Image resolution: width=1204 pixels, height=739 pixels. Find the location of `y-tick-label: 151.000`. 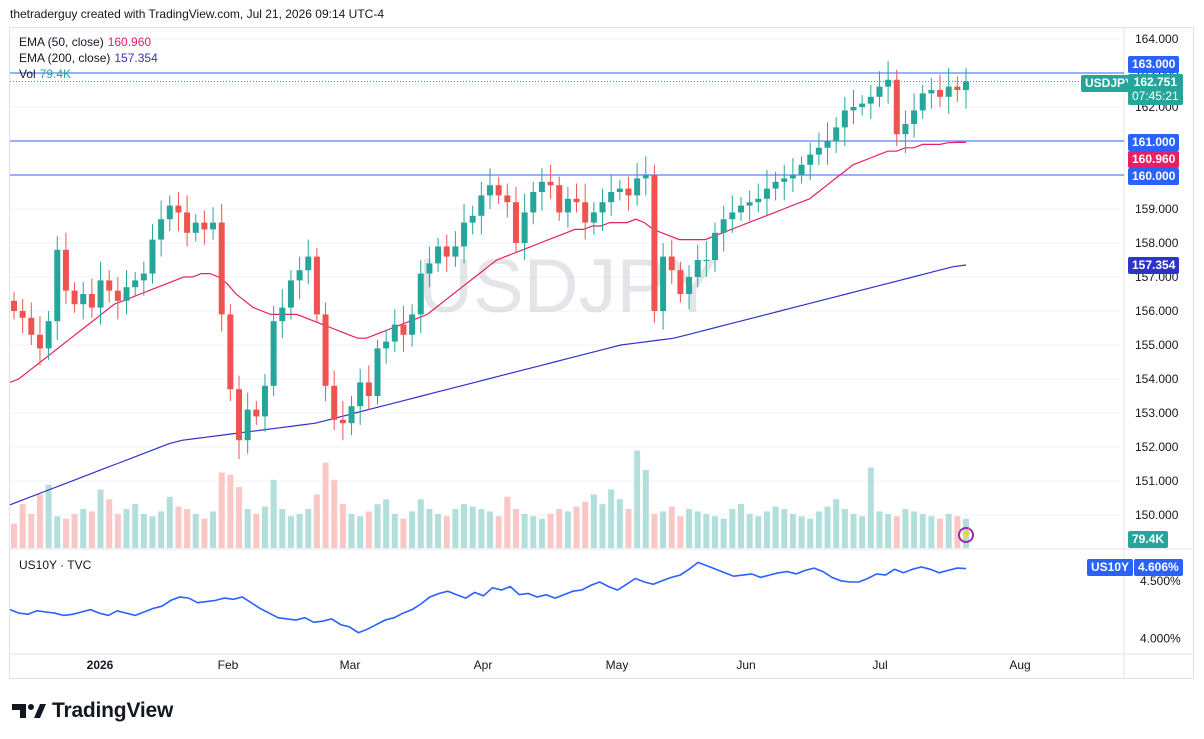

y-tick-label: 151.000 is located at coordinates (1157, 481).